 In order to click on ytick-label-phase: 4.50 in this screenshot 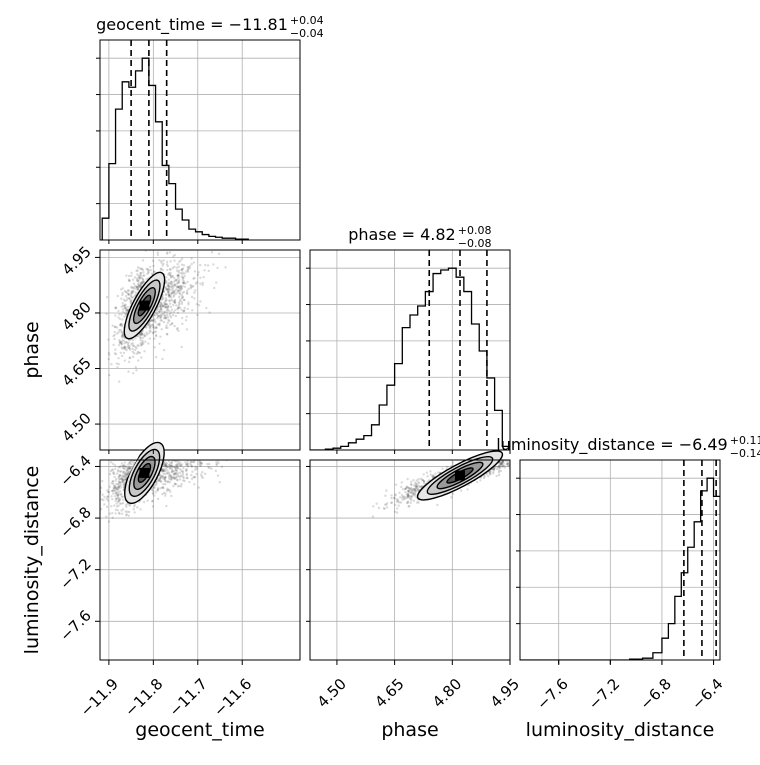, I will do `click(76, 427)`.